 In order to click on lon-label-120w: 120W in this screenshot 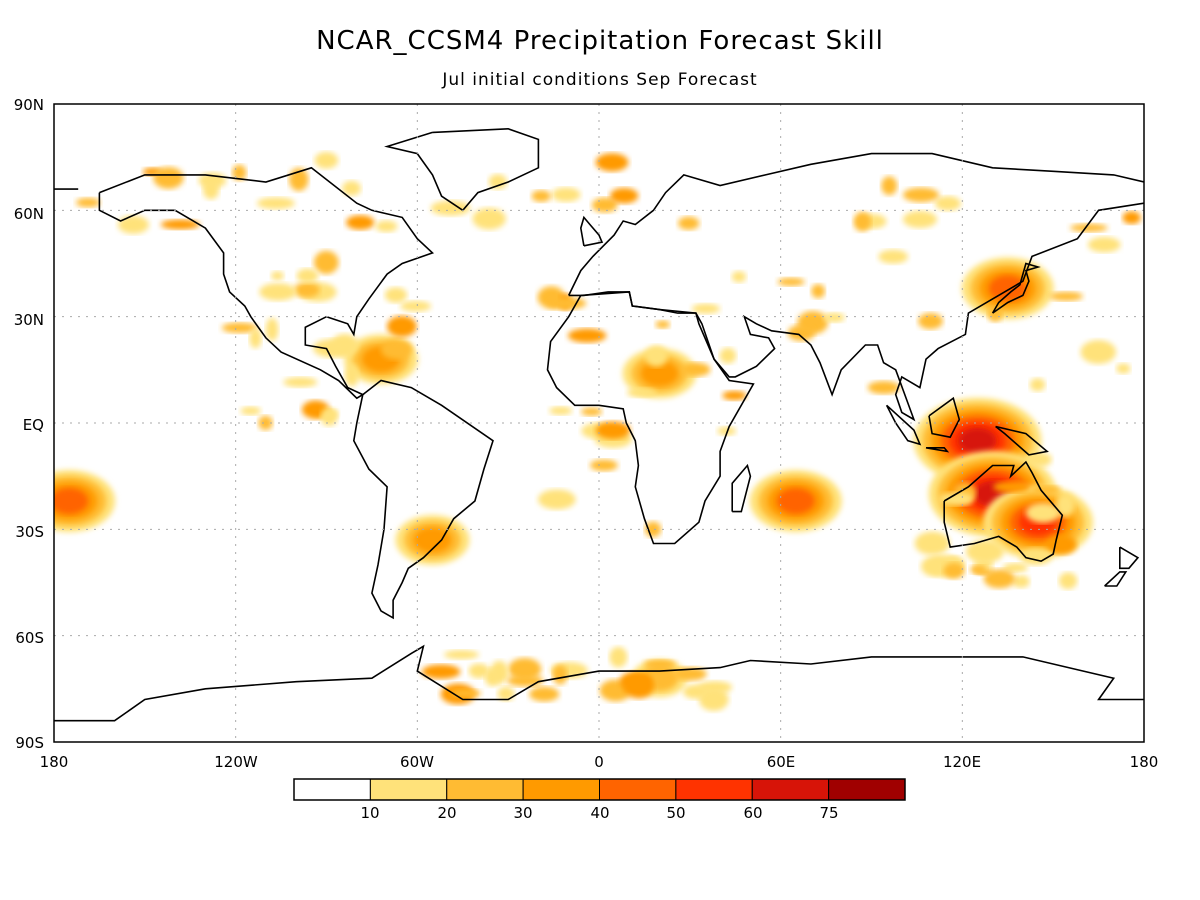, I will do `click(236, 762)`.